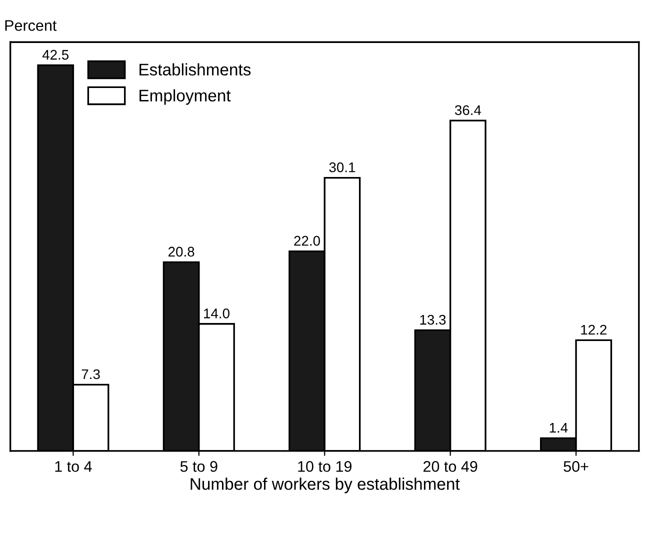 The width and height of the screenshot is (646, 533). I want to click on data-label: 36.4, so click(468, 110).